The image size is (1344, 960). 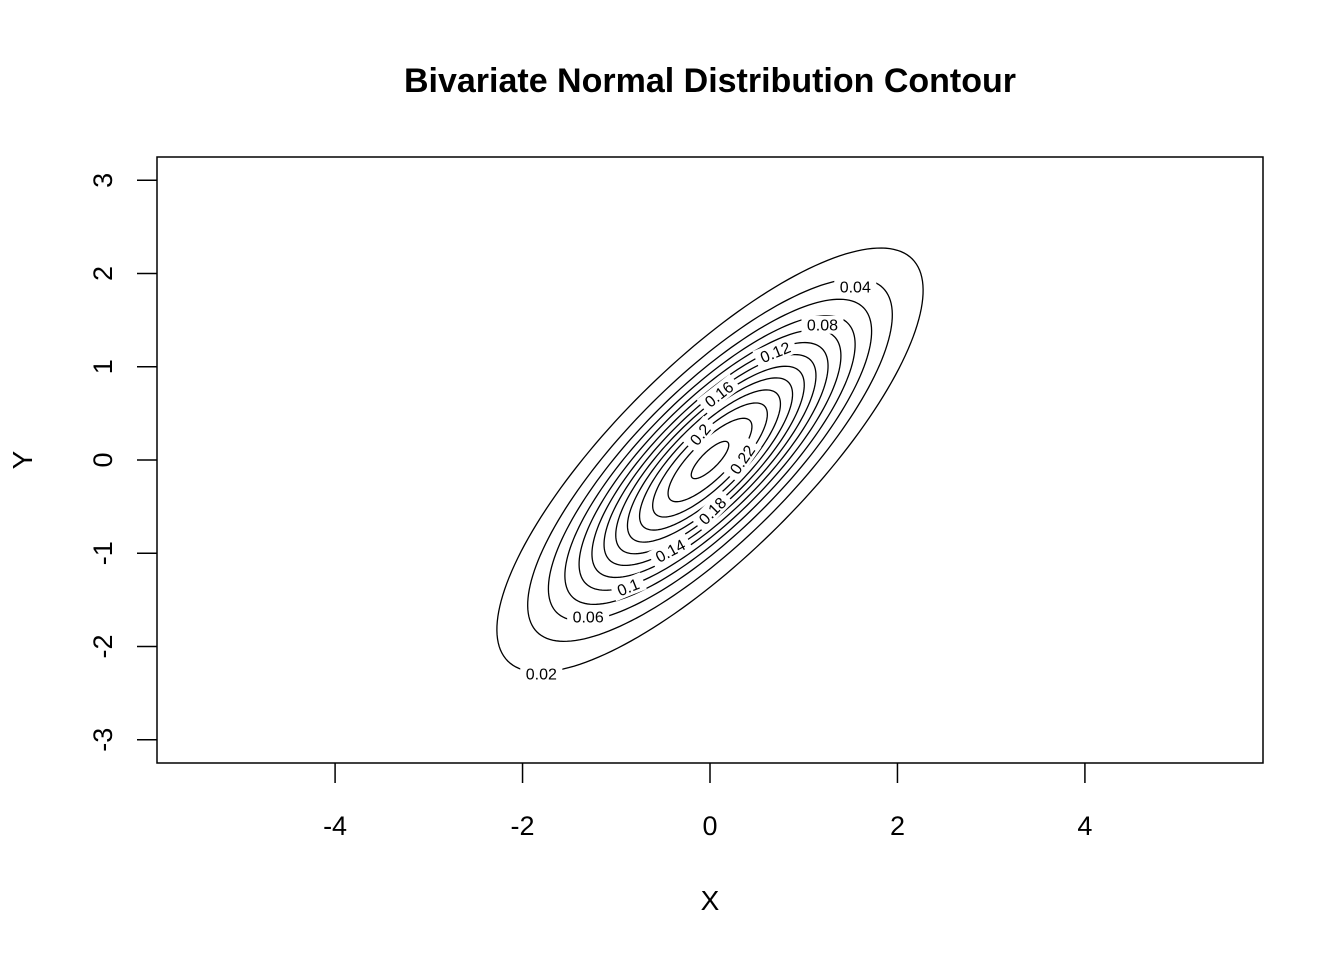 I want to click on y-tick-label: 0, so click(x=103, y=459).